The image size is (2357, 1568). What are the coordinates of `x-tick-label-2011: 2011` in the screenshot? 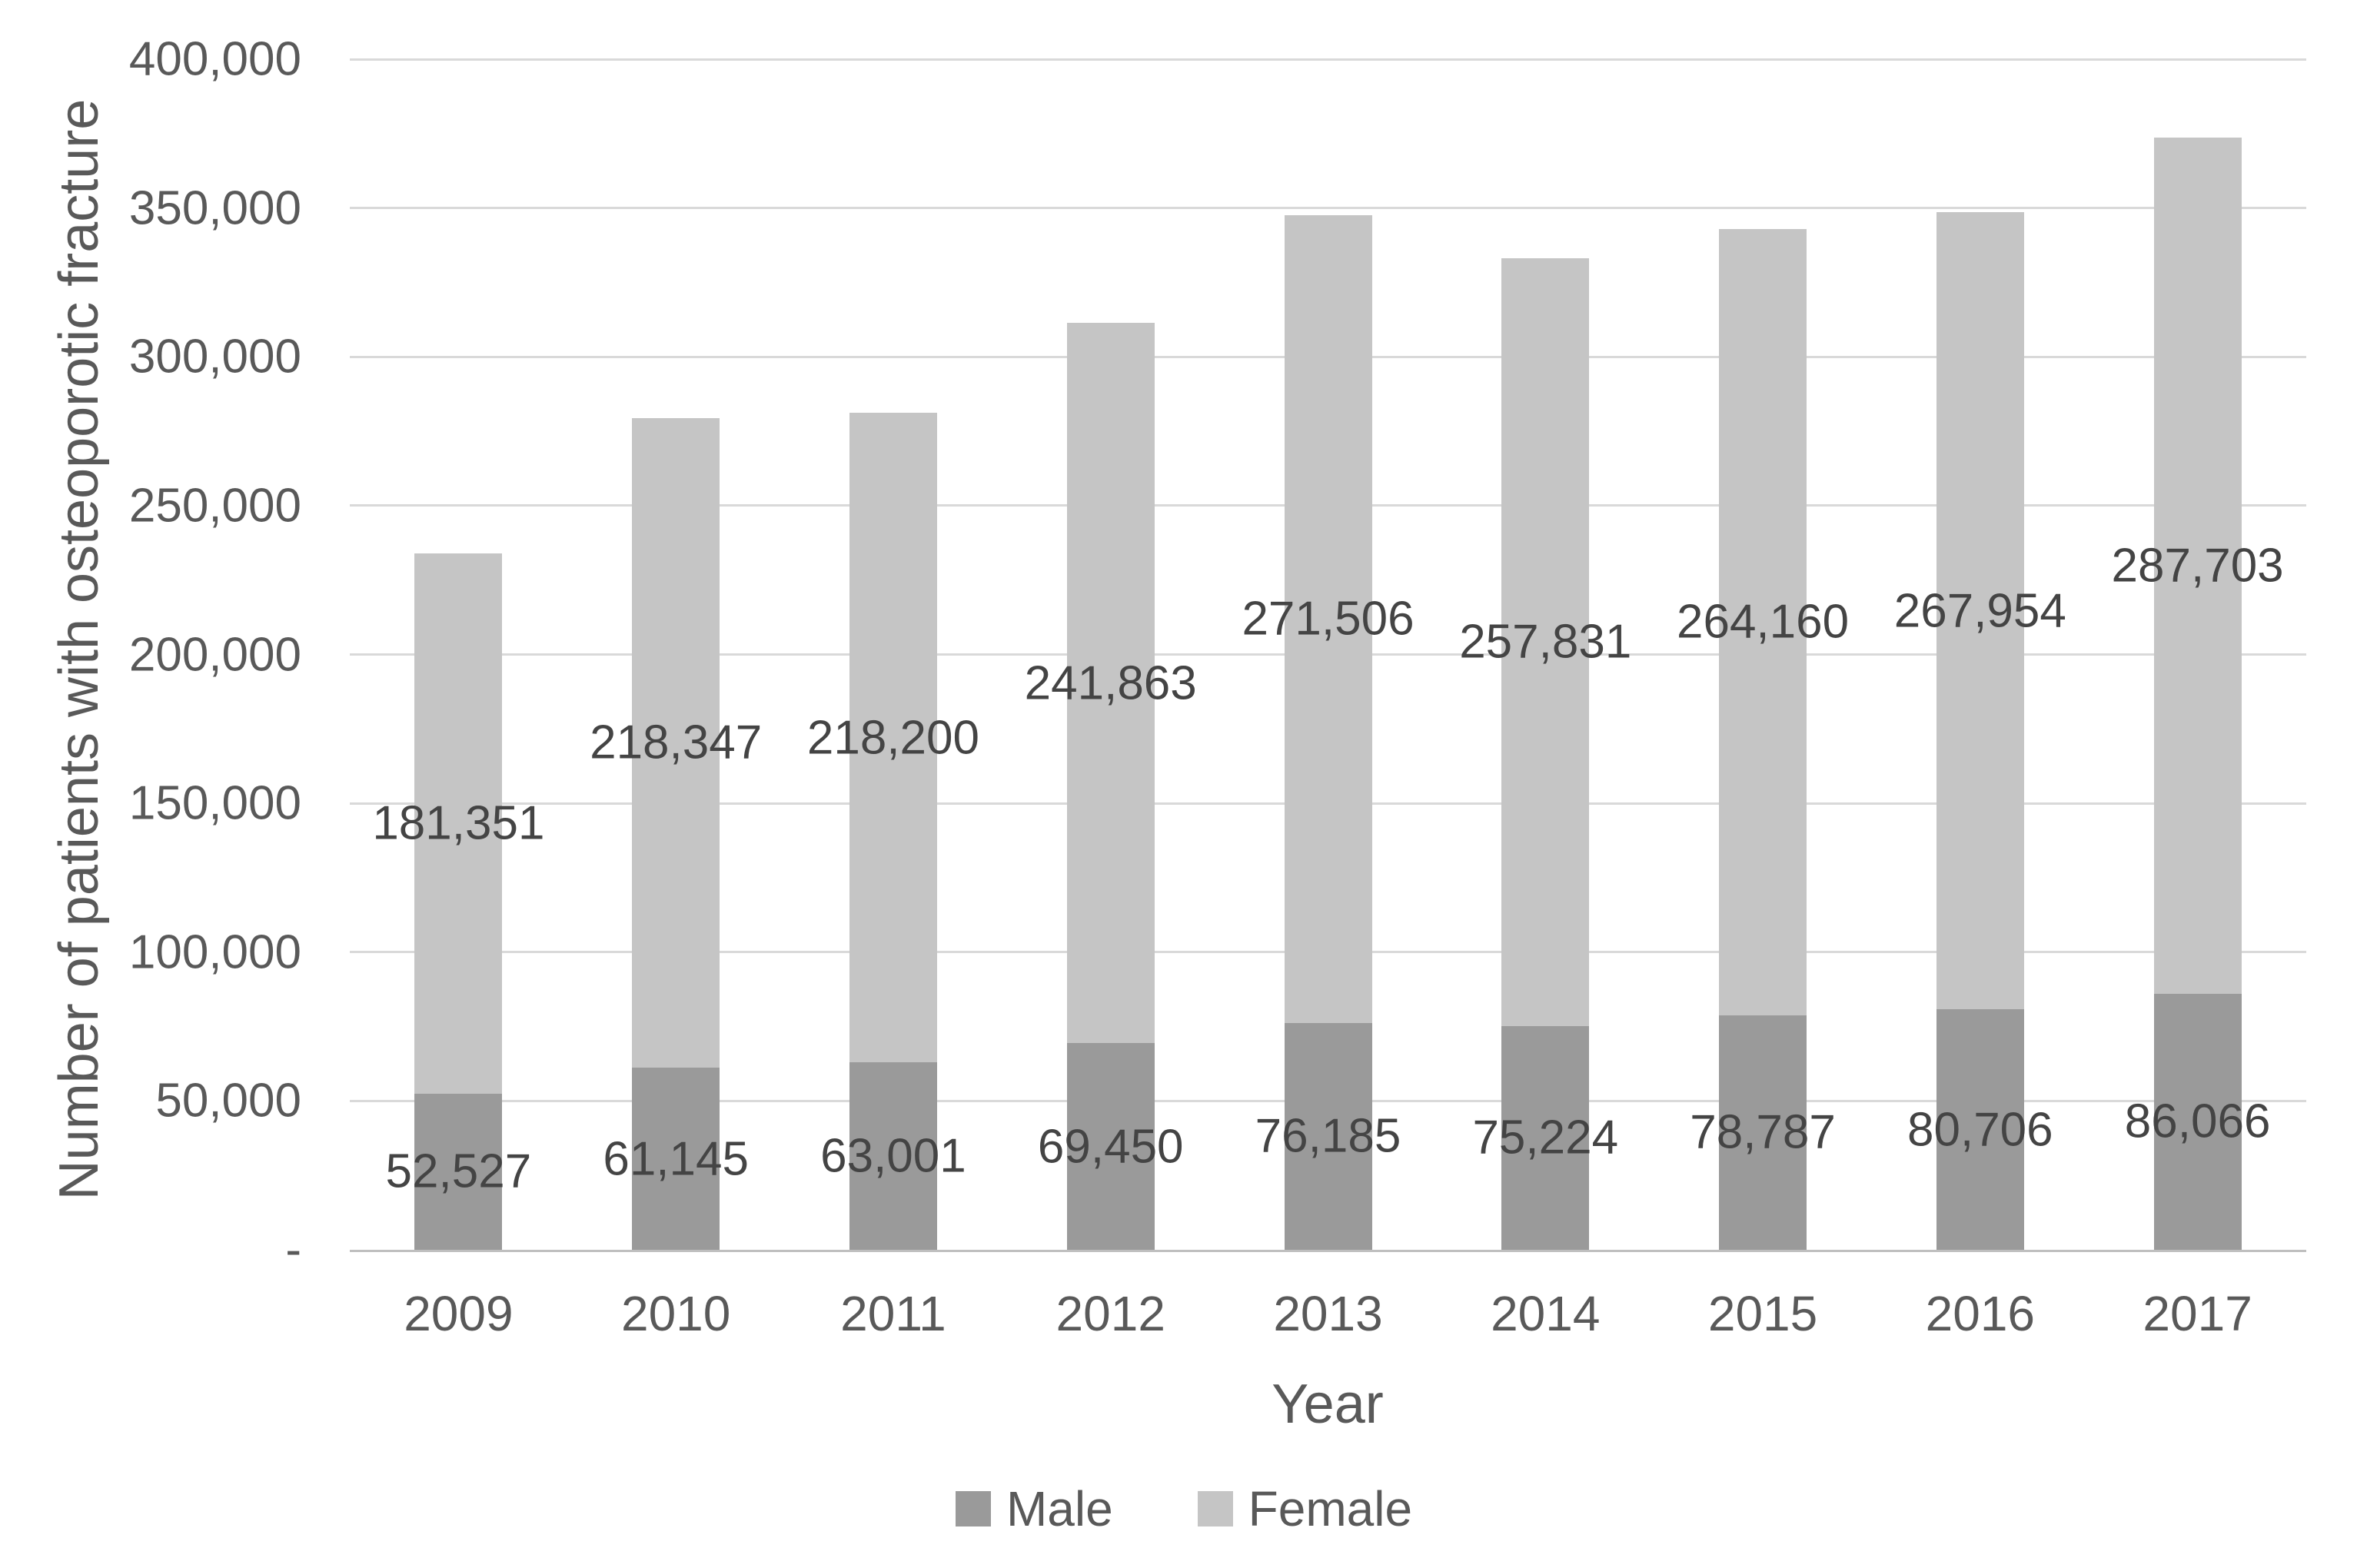 It's located at (893, 1313).